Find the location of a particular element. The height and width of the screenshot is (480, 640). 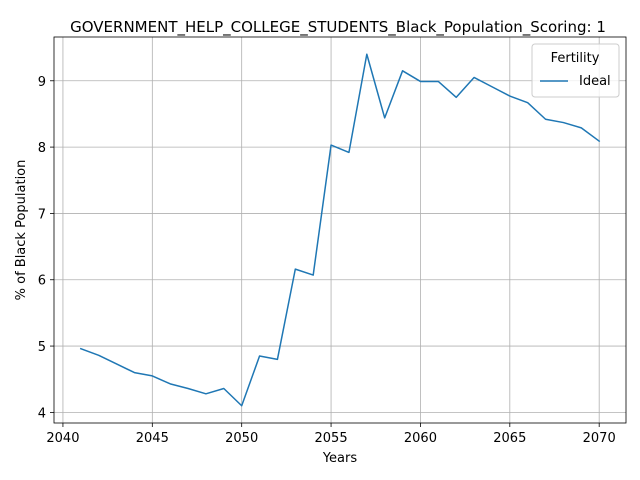

x-tick-label: 2050 is located at coordinates (241, 438).